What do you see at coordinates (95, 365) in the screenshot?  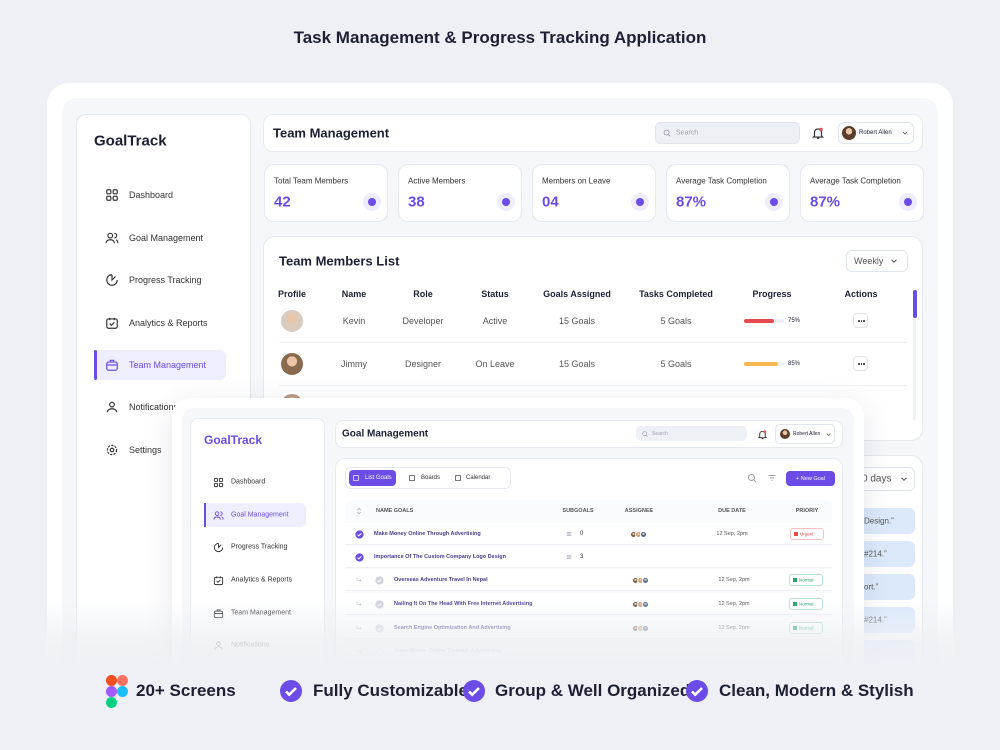 I see `nav-active-bar` at bounding box center [95, 365].